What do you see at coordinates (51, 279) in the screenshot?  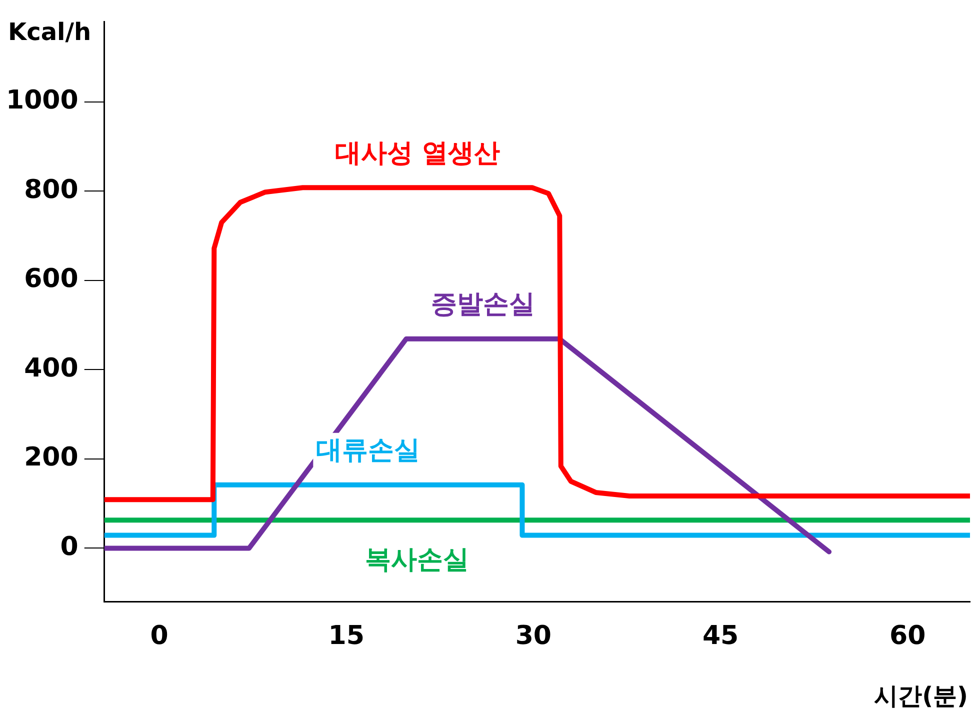 I see `y-tick-label: 600` at bounding box center [51, 279].